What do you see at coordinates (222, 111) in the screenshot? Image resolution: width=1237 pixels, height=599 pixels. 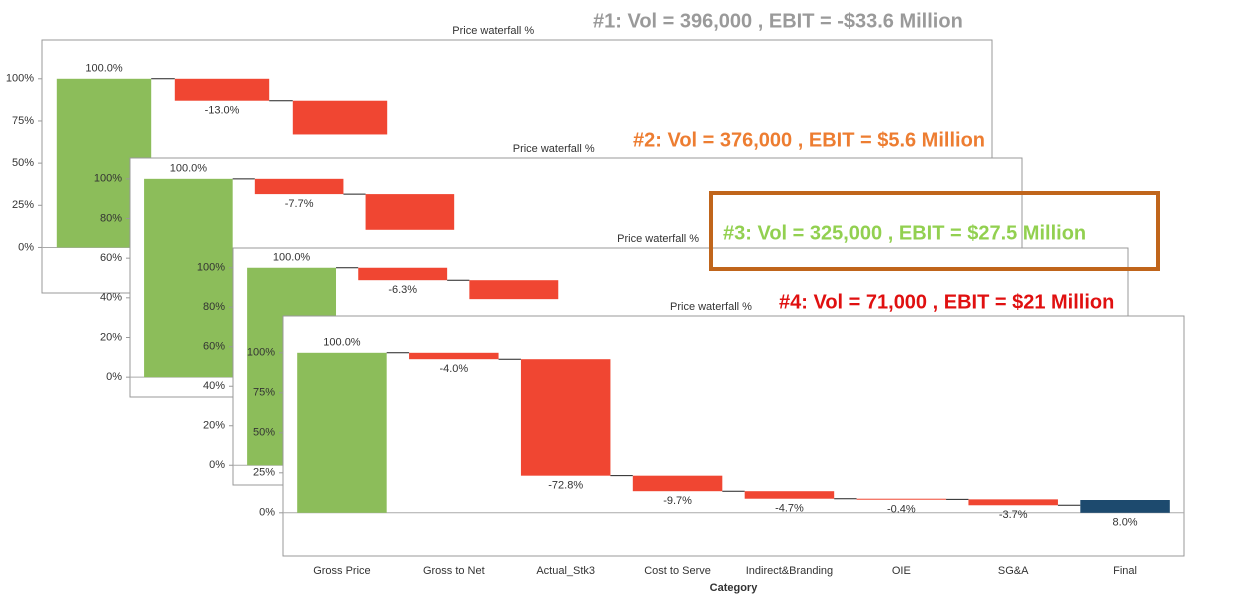 I see `value-label: -13.0%` at bounding box center [222, 111].